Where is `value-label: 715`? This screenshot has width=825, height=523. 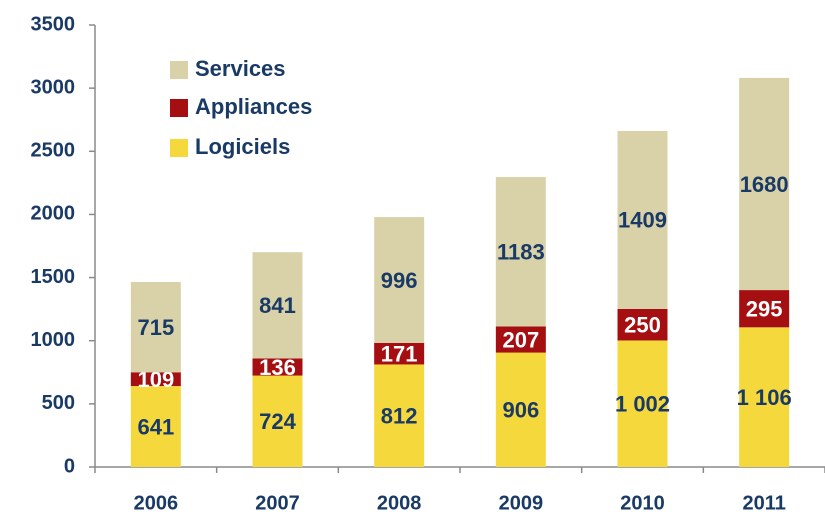 value-label: 715 is located at coordinates (155, 327).